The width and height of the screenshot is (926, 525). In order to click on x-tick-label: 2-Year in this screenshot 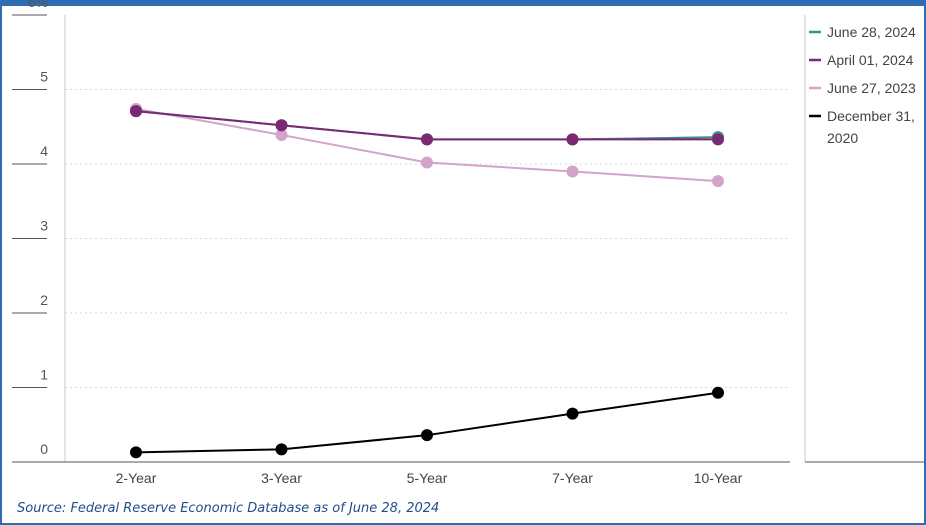, I will do `click(136, 478)`.